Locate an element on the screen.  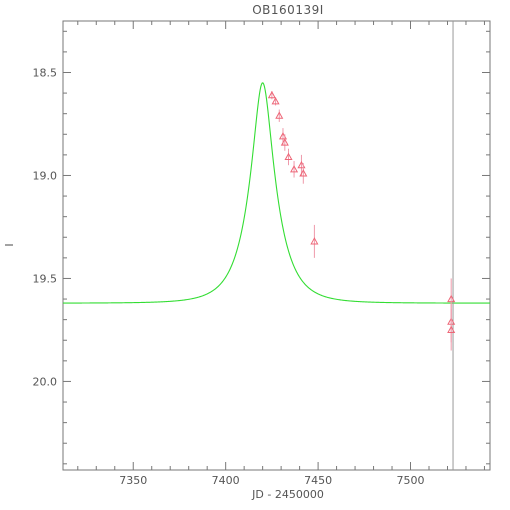
y-tick-label: 18.5 is located at coordinates (45, 72).